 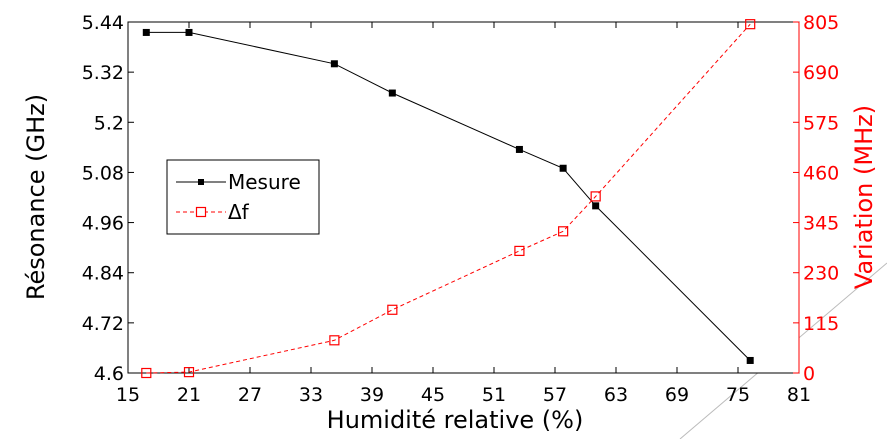 I want to click on x-tick-label: 27, so click(x=250, y=395).